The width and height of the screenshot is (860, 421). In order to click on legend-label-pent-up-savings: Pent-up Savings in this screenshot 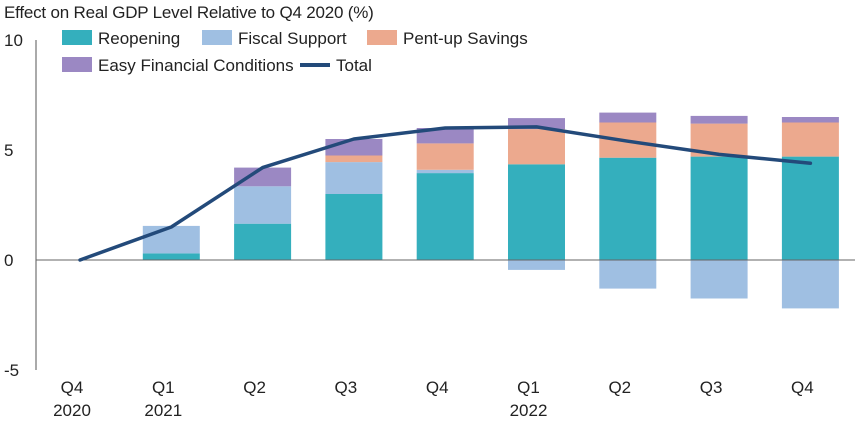, I will do `click(465, 38)`.